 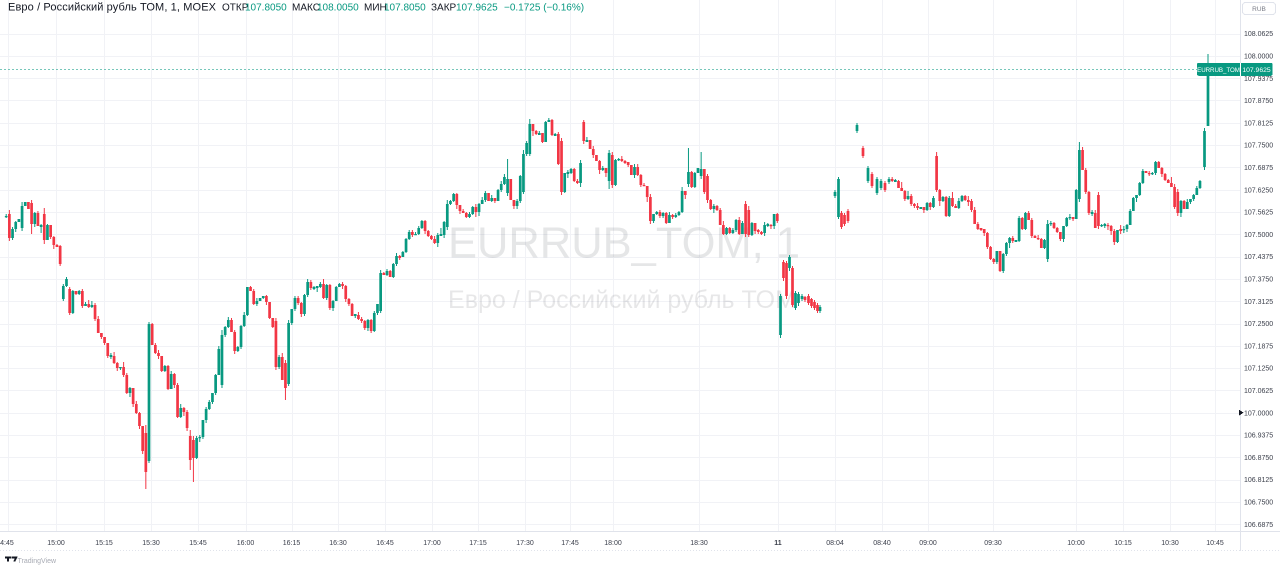 I want to click on svg-text: 15:15, so click(x=104, y=543).